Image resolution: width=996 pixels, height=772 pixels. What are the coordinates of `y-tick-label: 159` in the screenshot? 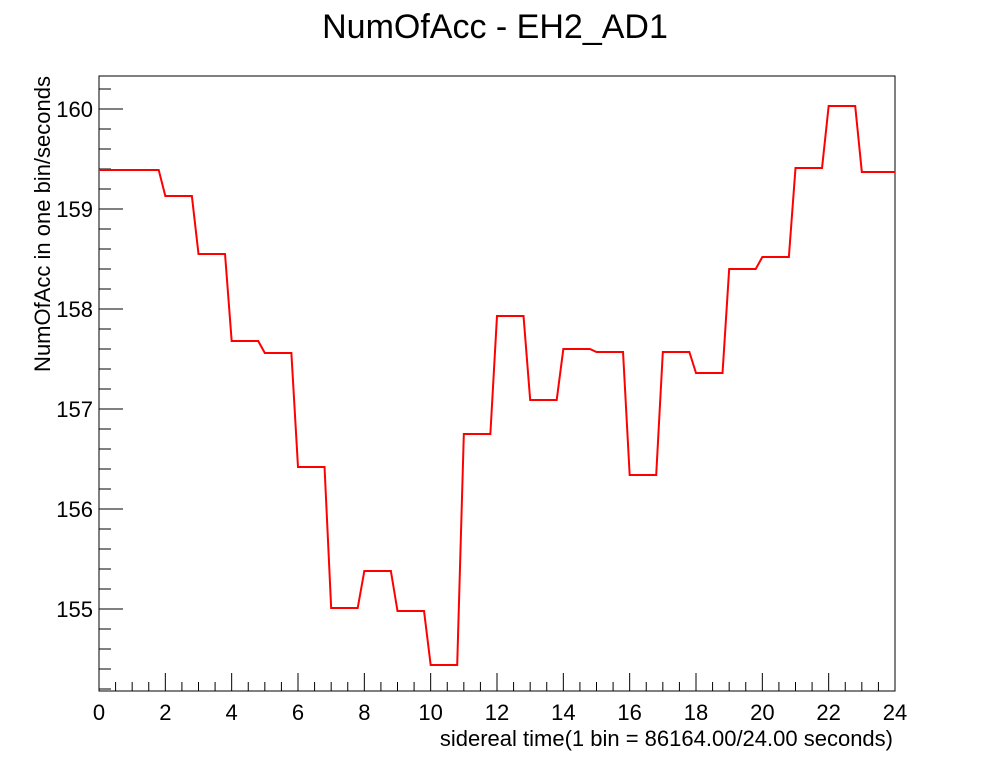 It's located at (74, 209).